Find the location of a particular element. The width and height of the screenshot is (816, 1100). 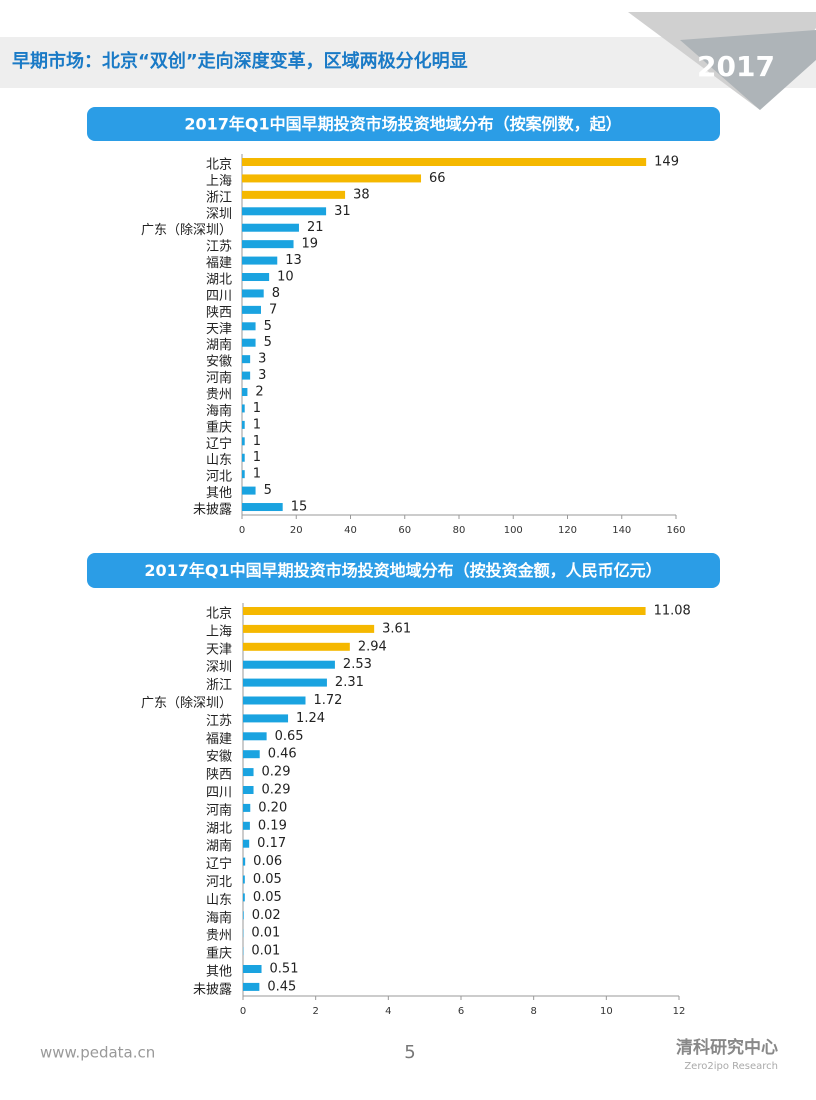

data-label: 3 is located at coordinates (262, 359).